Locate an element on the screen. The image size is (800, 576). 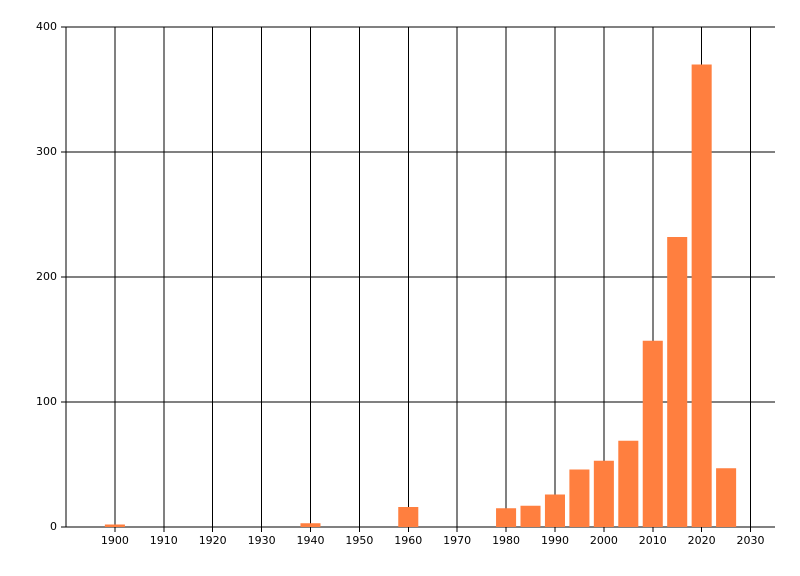
x-tick-label: 1900 is located at coordinates (115, 540).